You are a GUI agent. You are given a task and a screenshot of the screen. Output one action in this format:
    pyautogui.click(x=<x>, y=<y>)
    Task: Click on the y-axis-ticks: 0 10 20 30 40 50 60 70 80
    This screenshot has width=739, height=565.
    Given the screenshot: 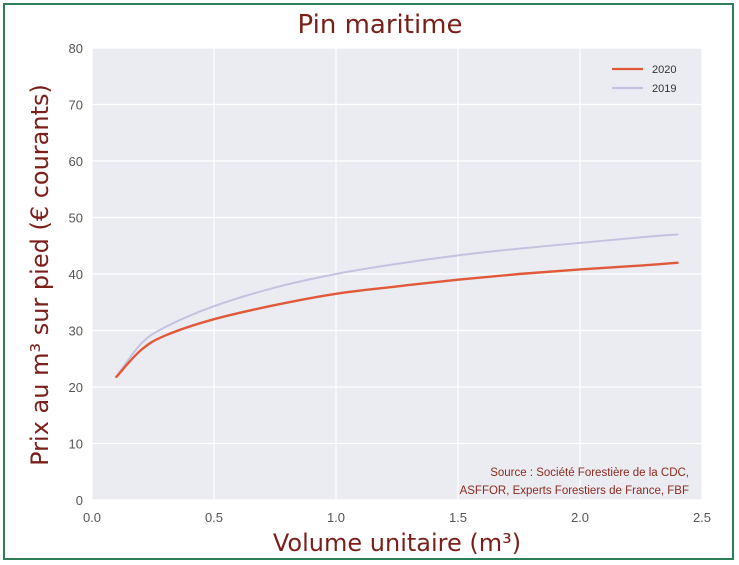 What is the action you would take?
    pyautogui.click(x=76, y=274)
    